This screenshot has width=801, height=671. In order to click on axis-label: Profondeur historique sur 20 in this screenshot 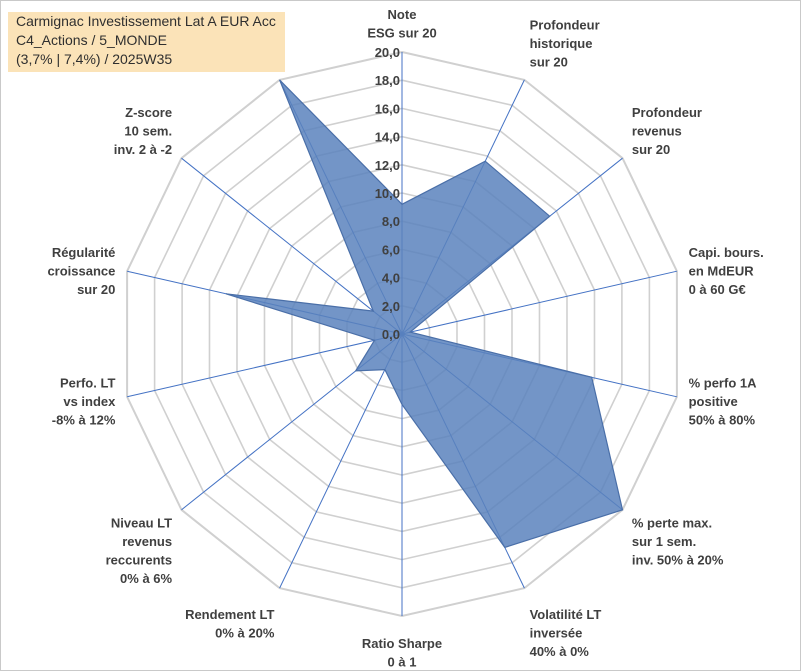, I will do `click(565, 44)`.